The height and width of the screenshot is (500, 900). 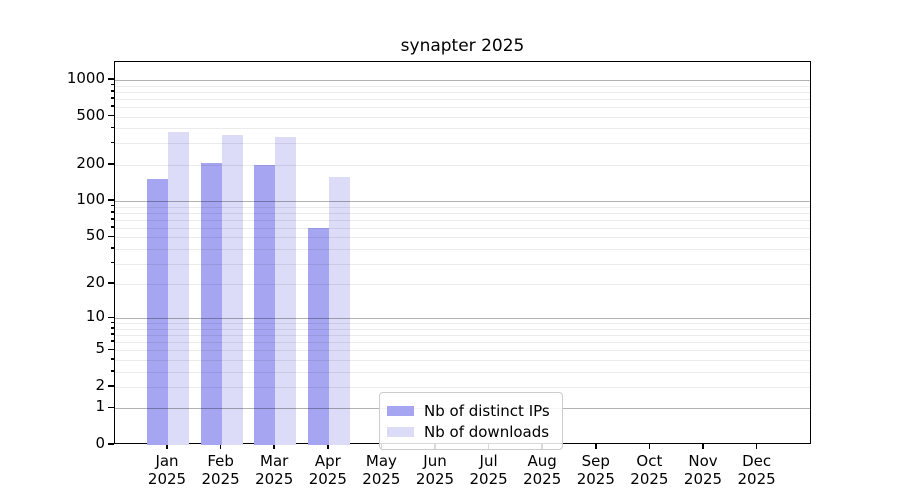 I want to click on x-tick-month: Oct, so click(x=649, y=461).